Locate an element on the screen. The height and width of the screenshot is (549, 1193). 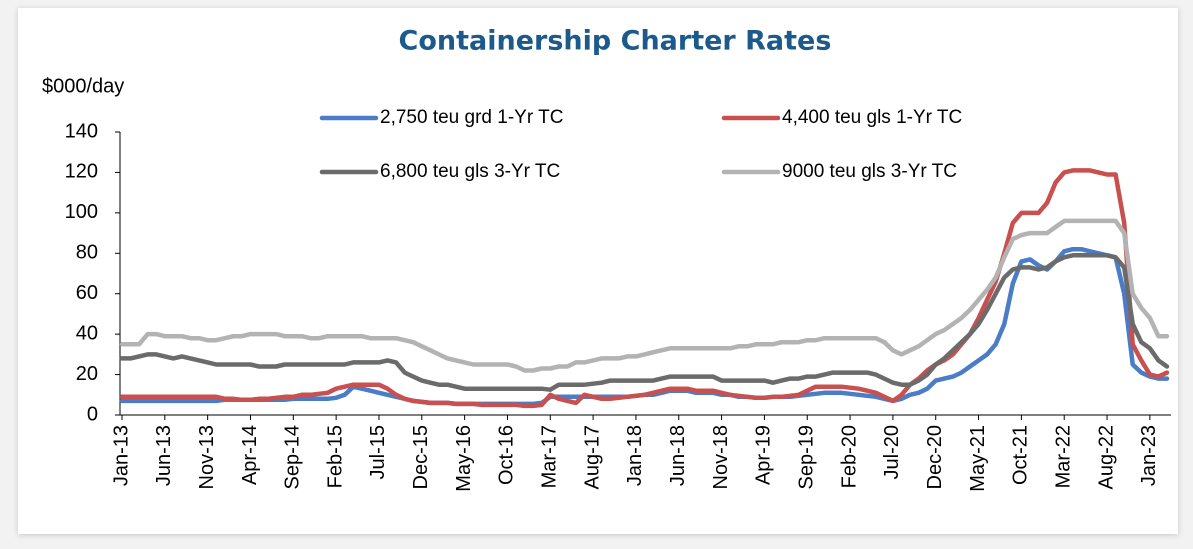
x-tick-label: Jul-15 is located at coordinates (378, 452).